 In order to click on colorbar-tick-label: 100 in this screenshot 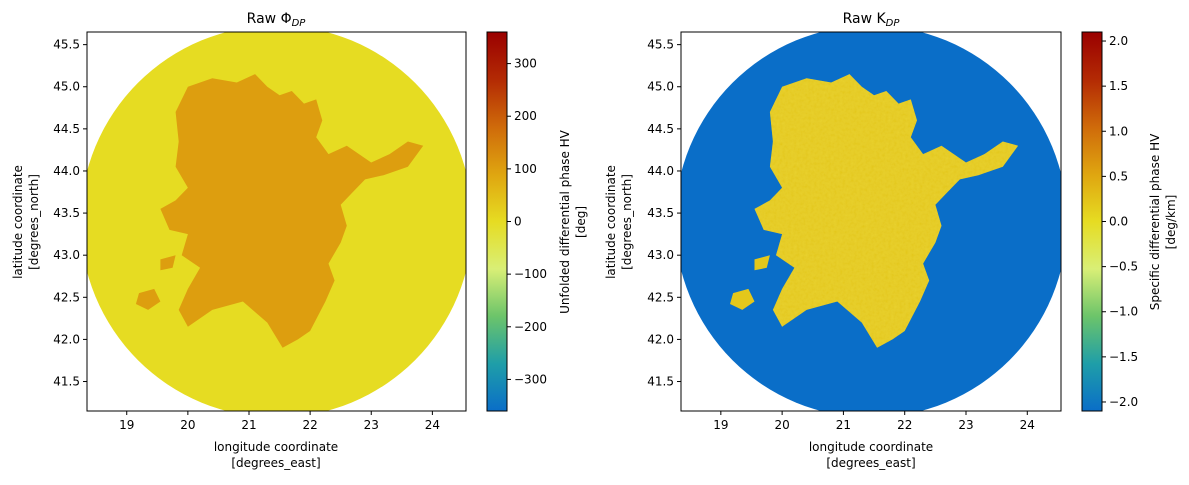, I will do `click(525, 169)`.